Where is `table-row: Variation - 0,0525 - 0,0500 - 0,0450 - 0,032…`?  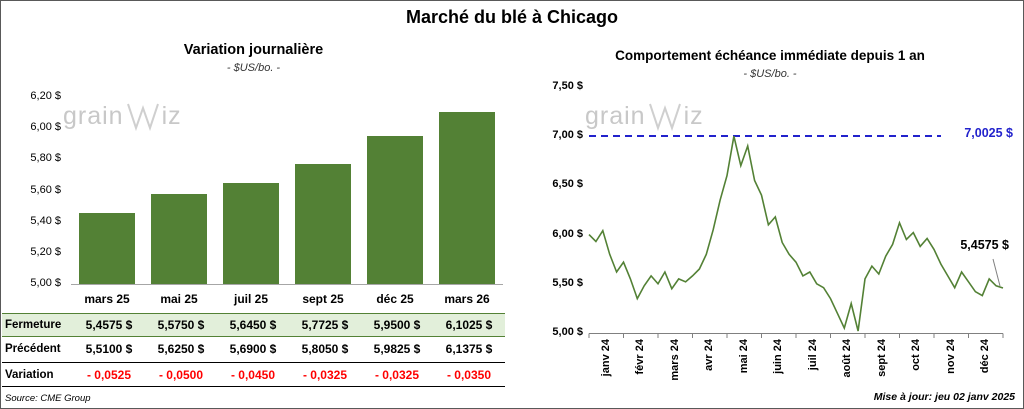 table-row: Variation - 0,0525 - 0,0500 - 0,0450 - 0,032… is located at coordinates (253, 374).